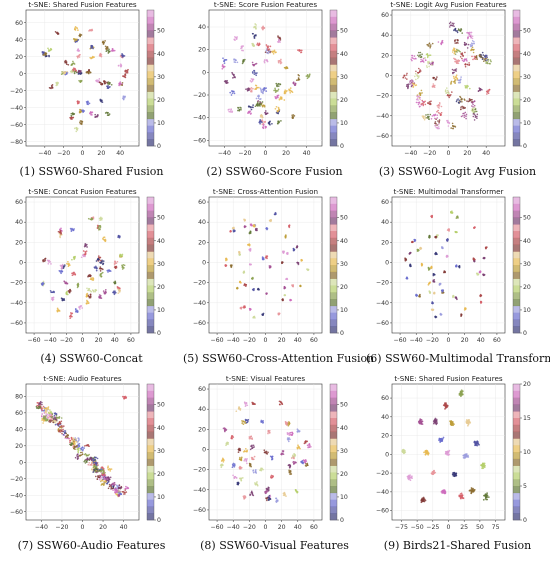  What do you see at coordinates (282, 340) in the screenshot?
I see `x-tick-label: 20` at bounding box center [282, 340].